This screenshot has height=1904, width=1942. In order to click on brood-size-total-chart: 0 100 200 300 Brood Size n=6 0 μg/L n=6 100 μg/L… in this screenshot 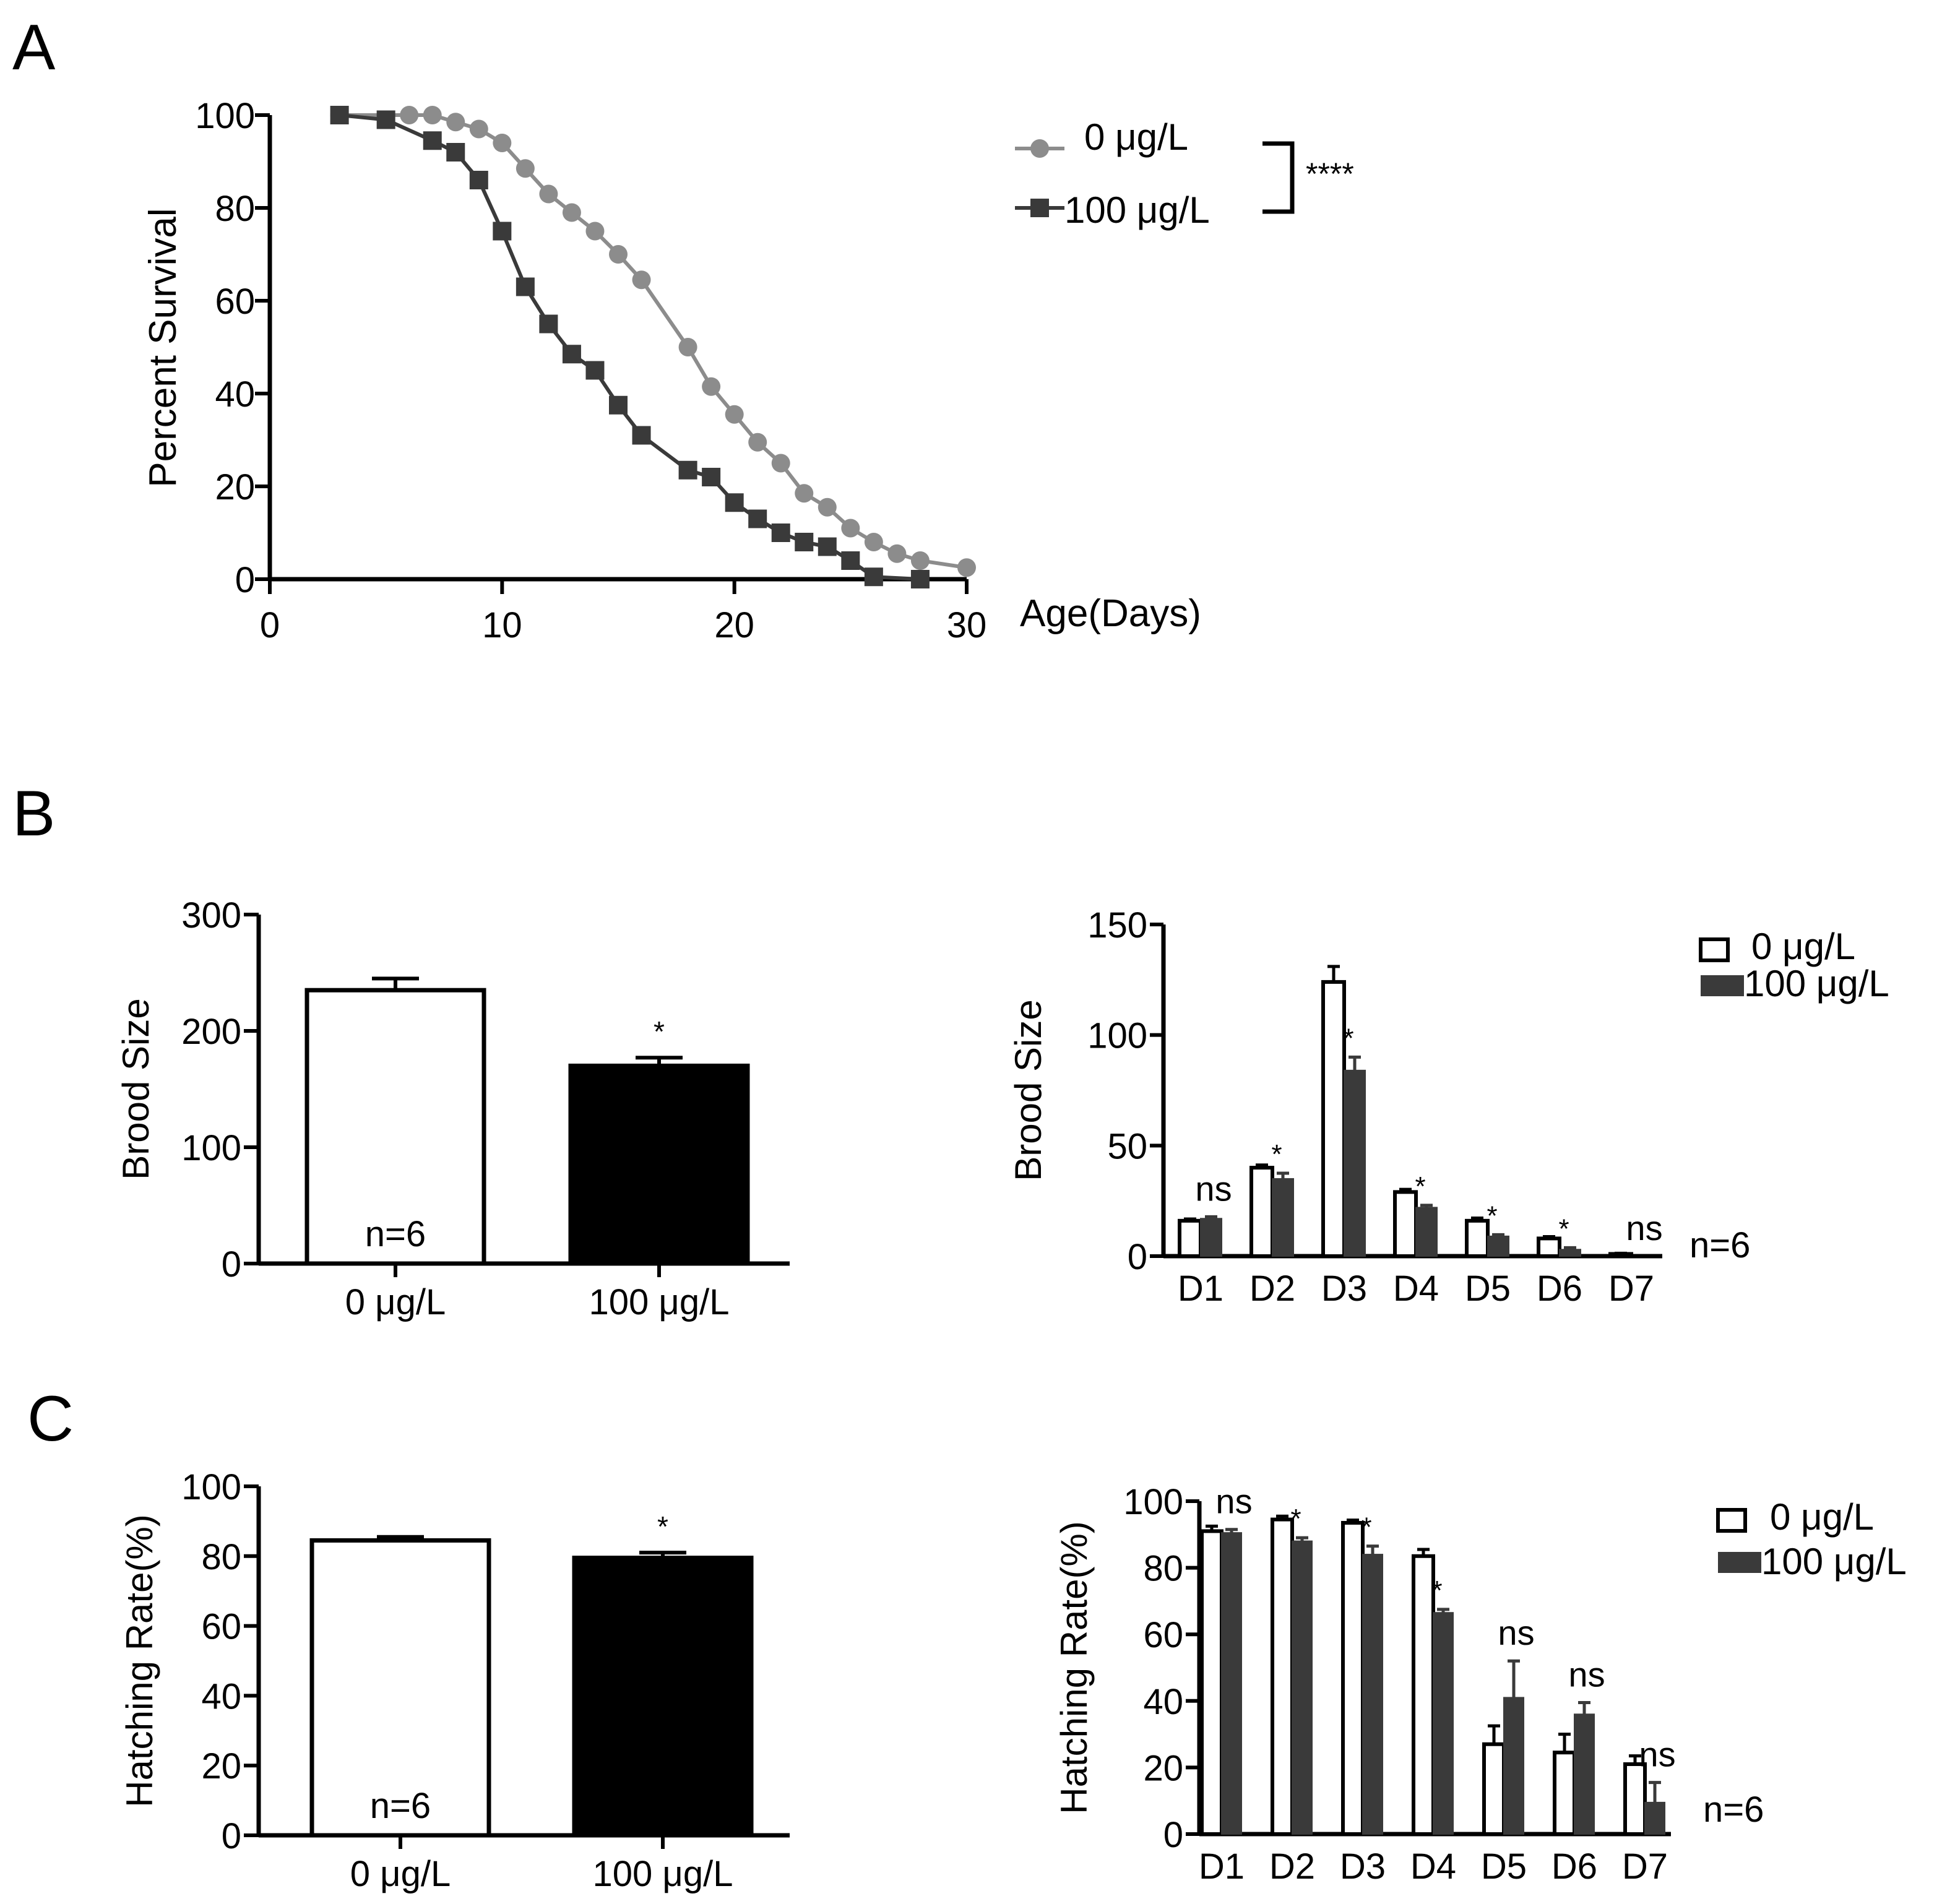, I will do `click(453, 1108)`.